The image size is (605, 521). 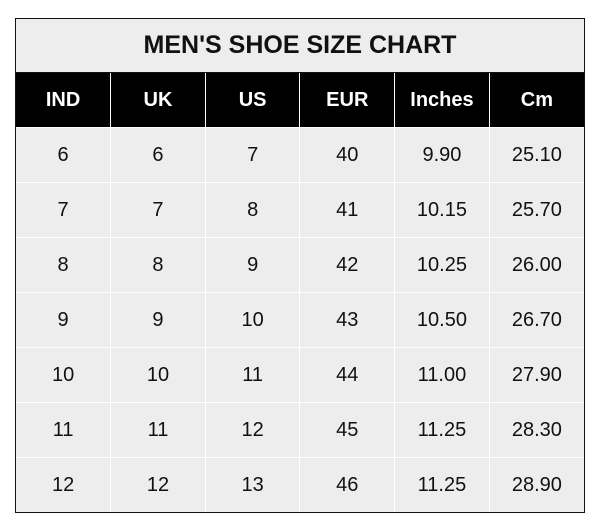 I want to click on cell-us: 9, so click(x=252, y=265).